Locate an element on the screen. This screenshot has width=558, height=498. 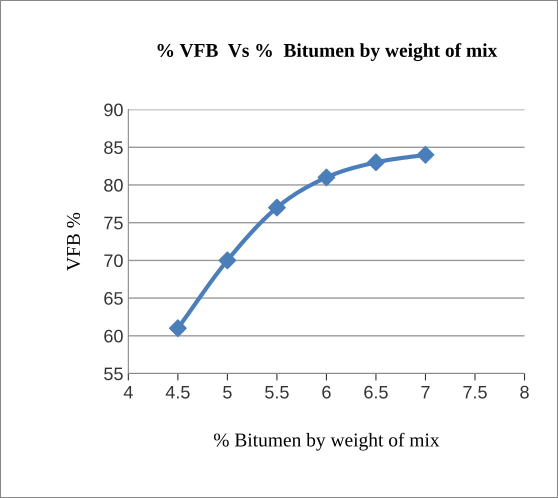
x-tick-label: 6.5 is located at coordinates (376, 392).